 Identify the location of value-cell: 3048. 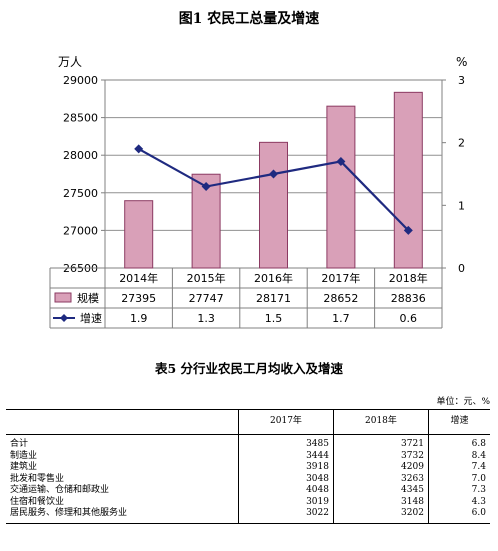
(286, 479).